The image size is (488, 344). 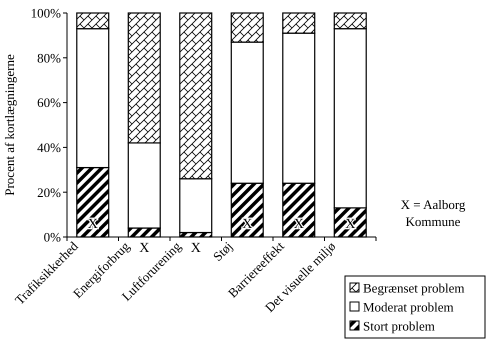 What do you see at coordinates (49, 192) in the screenshot?
I see `y-tick-label: 20%` at bounding box center [49, 192].